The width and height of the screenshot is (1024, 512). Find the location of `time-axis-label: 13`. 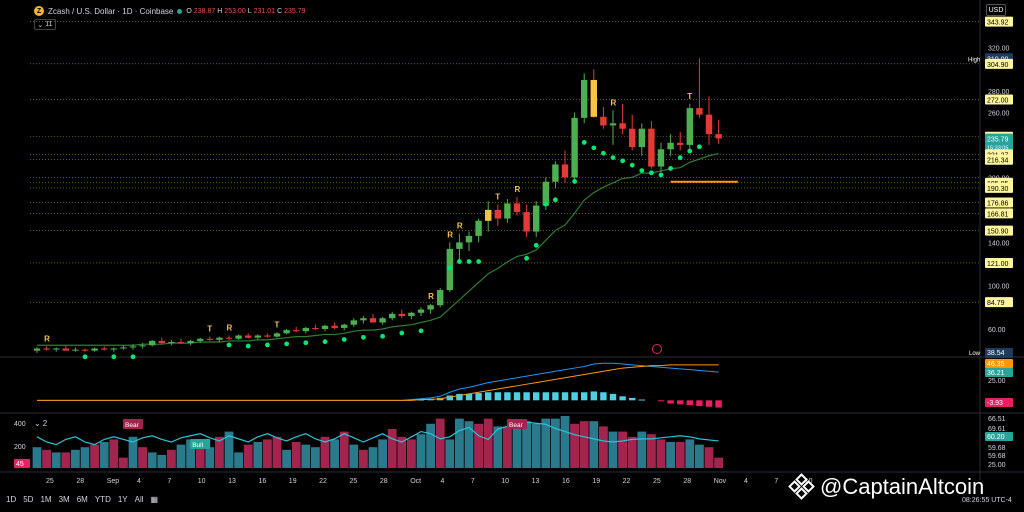

time-axis-label: 13 is located at coordinates (232, 481).